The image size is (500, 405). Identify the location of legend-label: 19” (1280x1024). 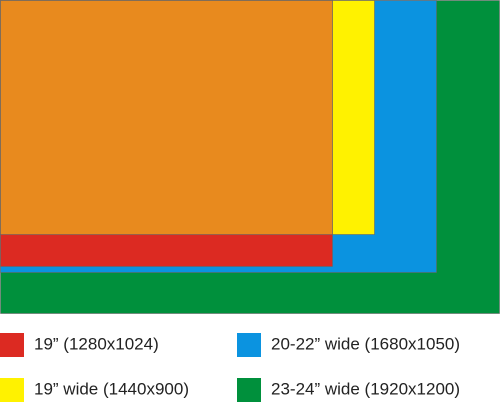
(96, 343).